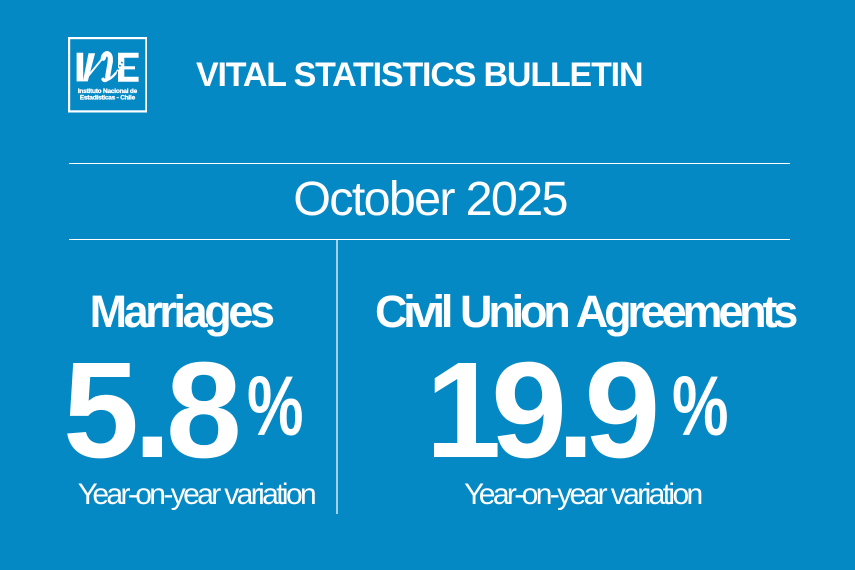 This screenshot has width=855, height=570. Describe the element at coordinates (107, 91) in the screenshot. I see `svg-text: Instituto Nacional de` at that location.